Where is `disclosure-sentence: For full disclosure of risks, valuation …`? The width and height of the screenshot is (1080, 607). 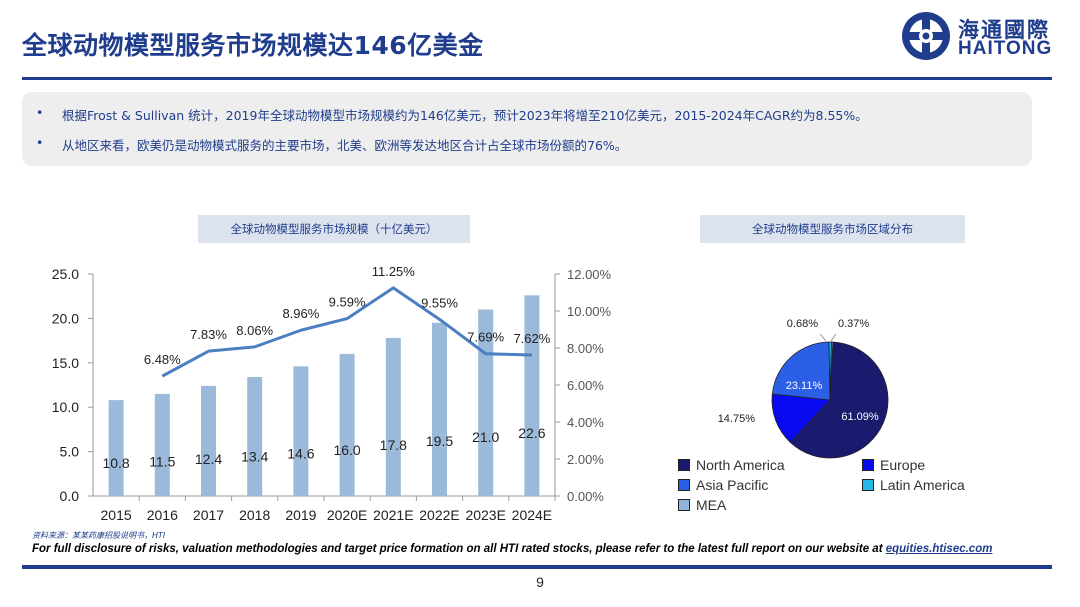 disclosure-sentence: For full disclosure of risks, valuation … is located at coordinates (459, 549).